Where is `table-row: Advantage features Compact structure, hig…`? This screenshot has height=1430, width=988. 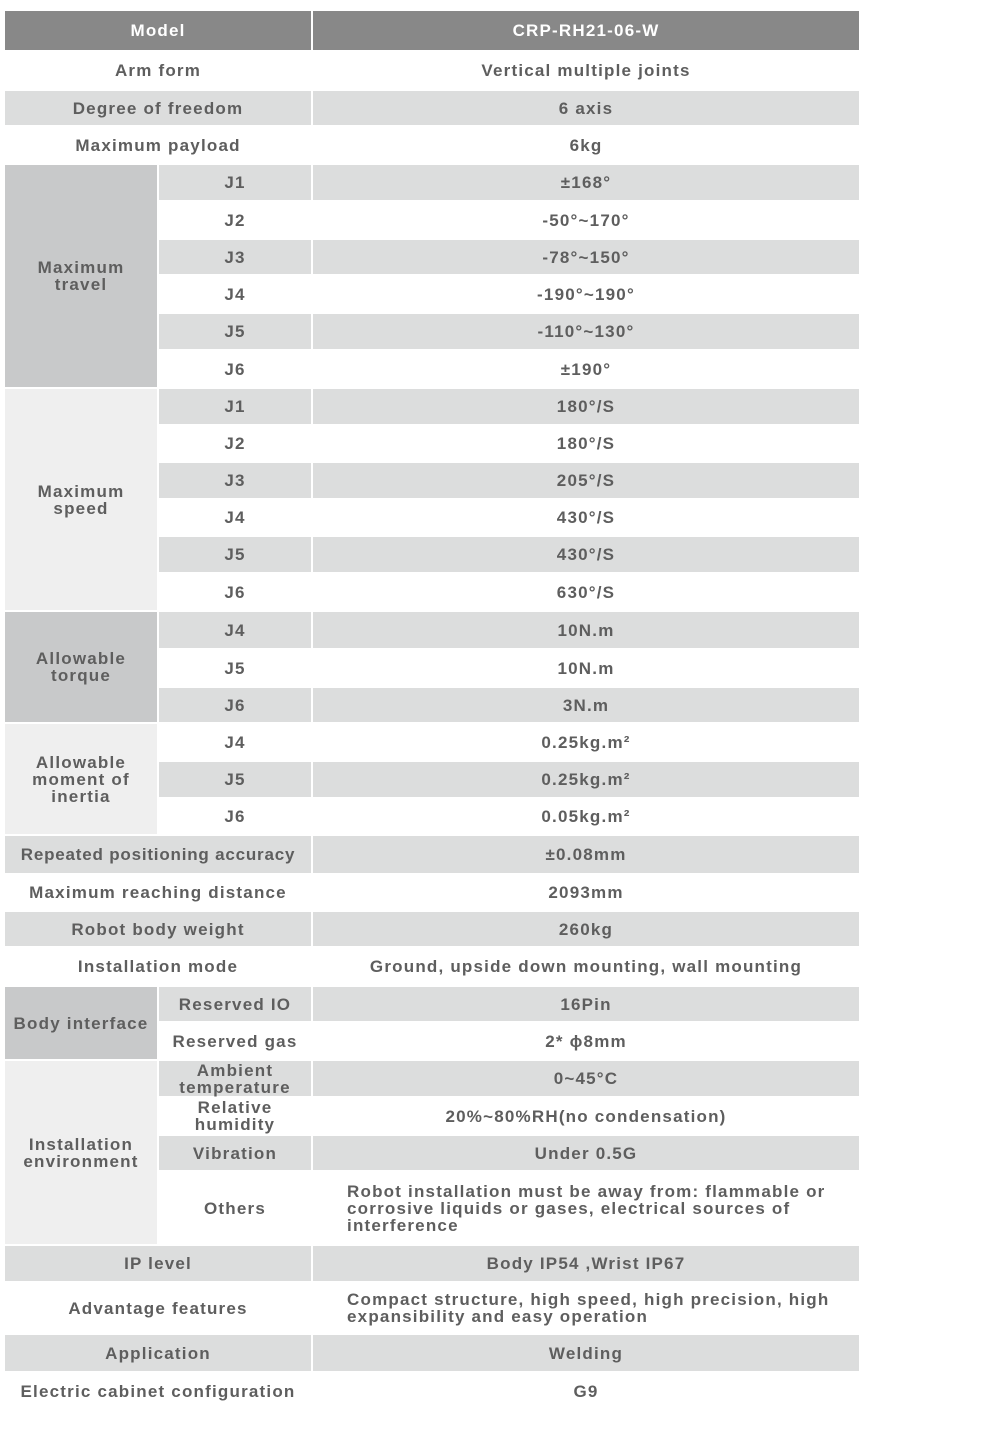 table-row: Advantage features Compact structure, hig… is located at coordinates (432, 1308).